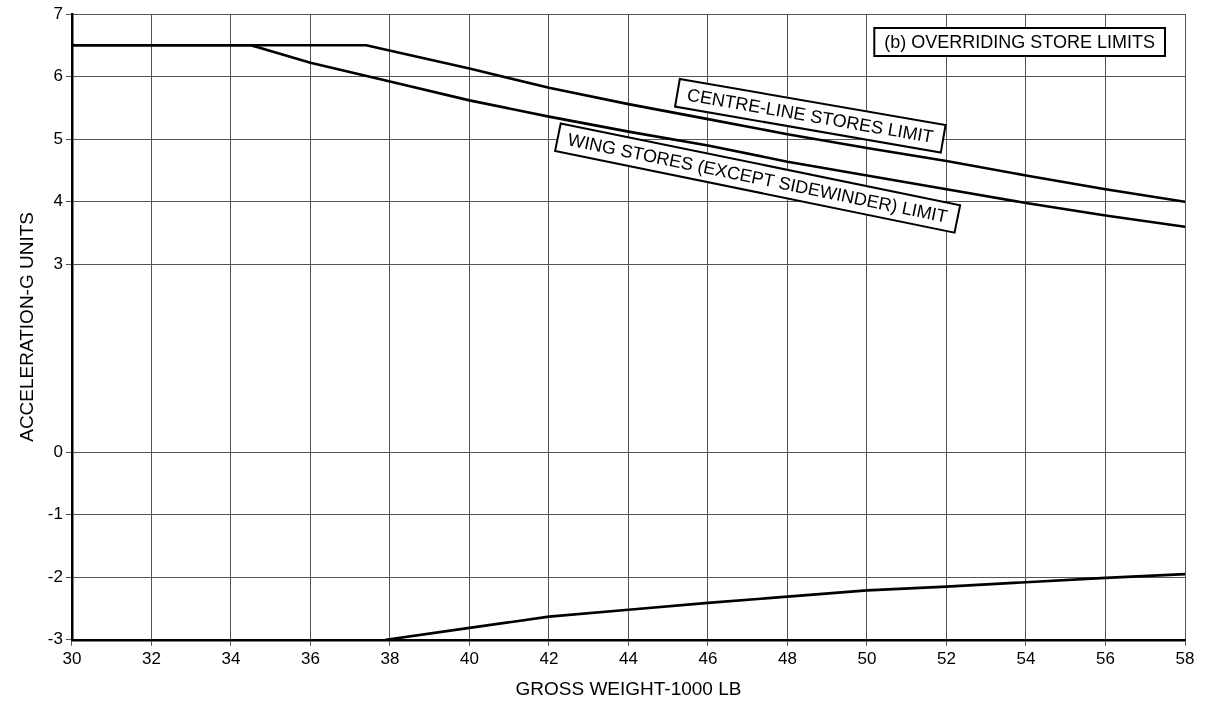 This screenshot has width=1209, height=715. Describe the element at coordinates (26, 327) in the screenshot. I see `y-axis-title: ACCELERATION-G UNITS` at that location.